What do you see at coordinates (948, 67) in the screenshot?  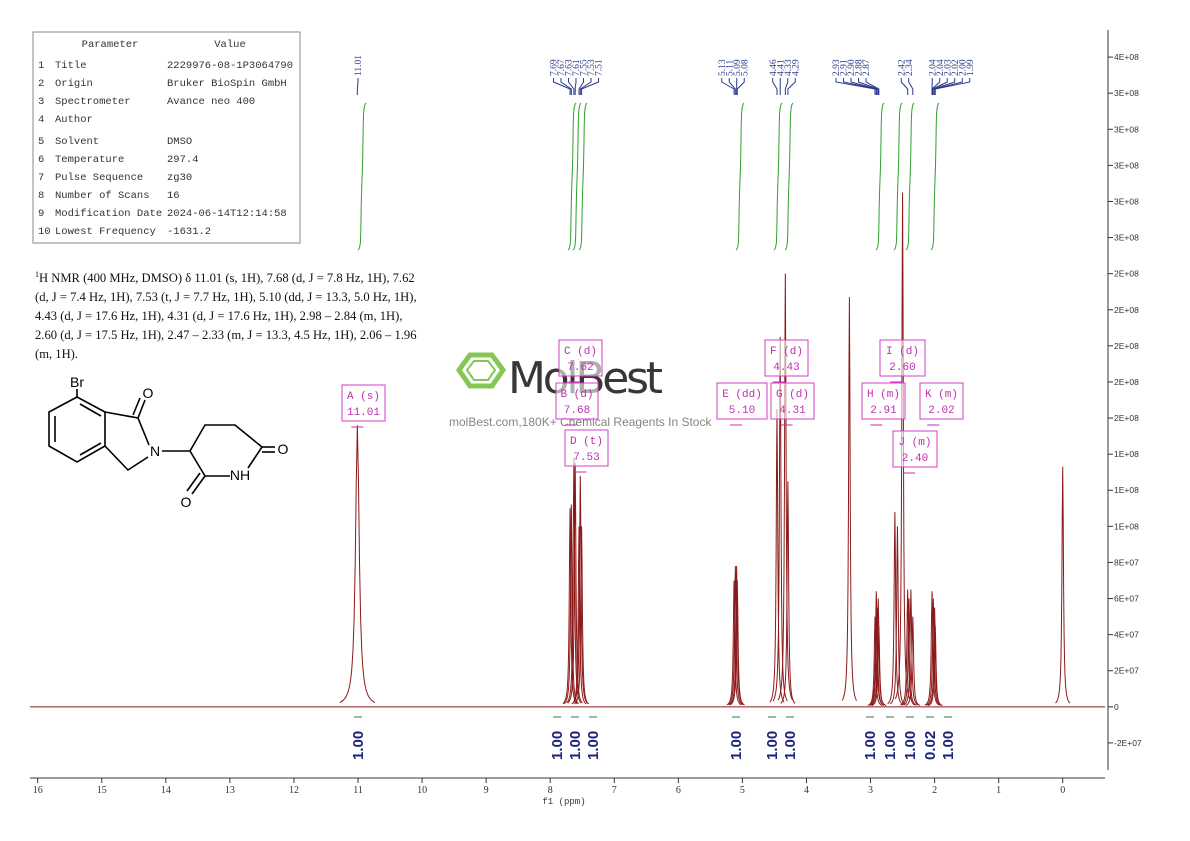 I see `peak-label: 2.03` at bounding box center [948, 67].